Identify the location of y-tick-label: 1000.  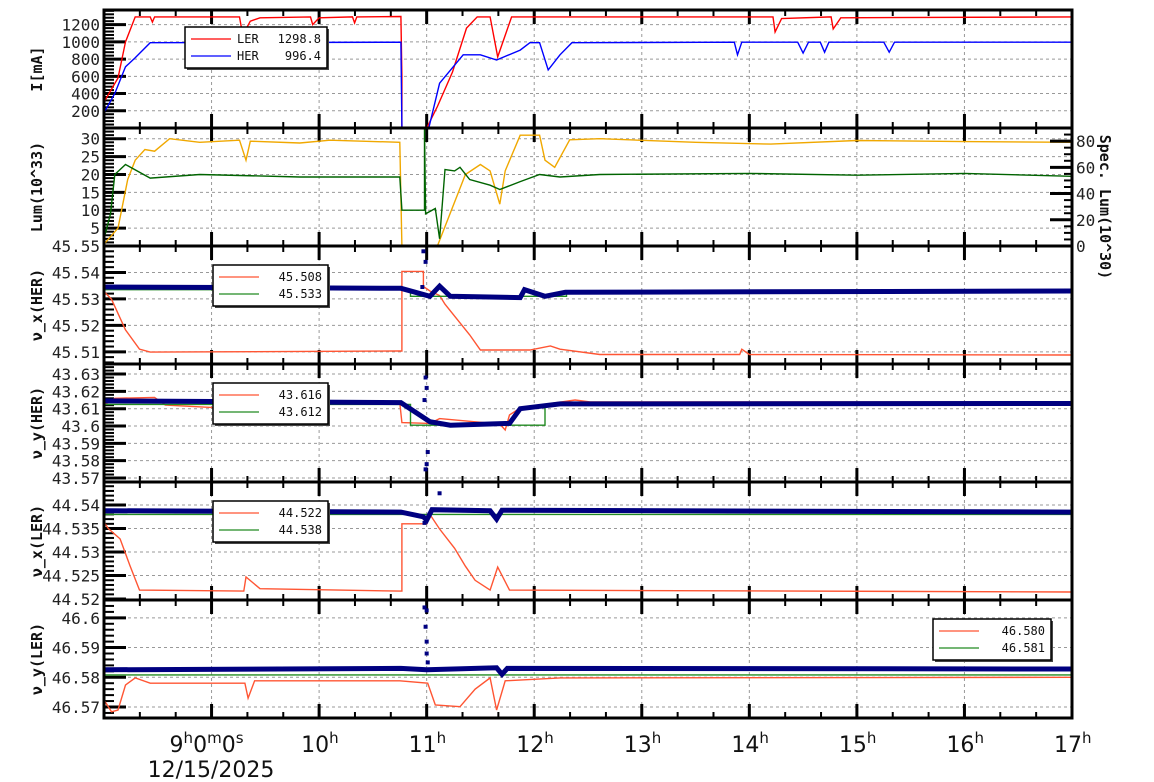
(80, 42).